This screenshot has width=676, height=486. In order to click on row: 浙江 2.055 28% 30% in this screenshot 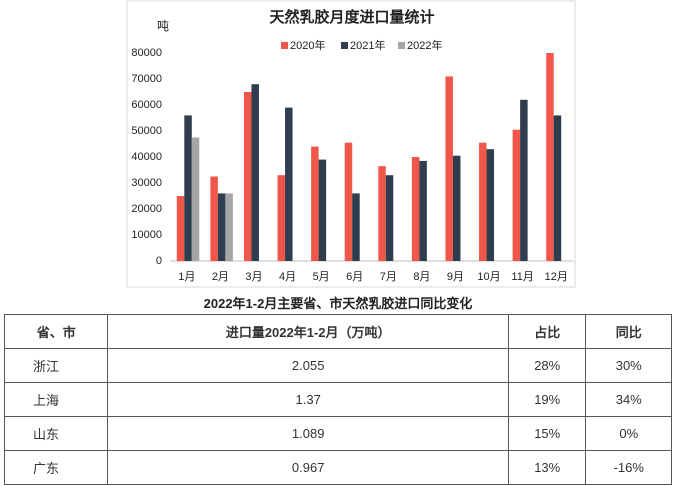, I will do `click(337, 365)`.